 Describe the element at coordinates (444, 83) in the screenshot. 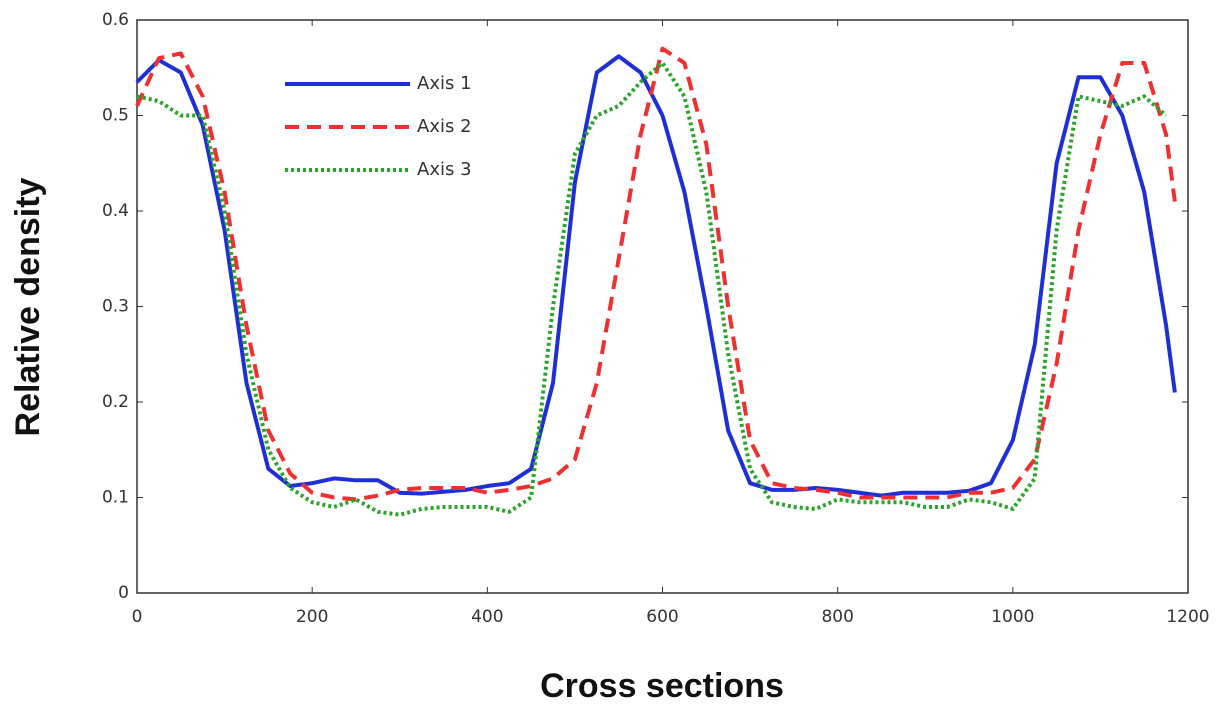

I see `legend-label: Axis 1` at that location.